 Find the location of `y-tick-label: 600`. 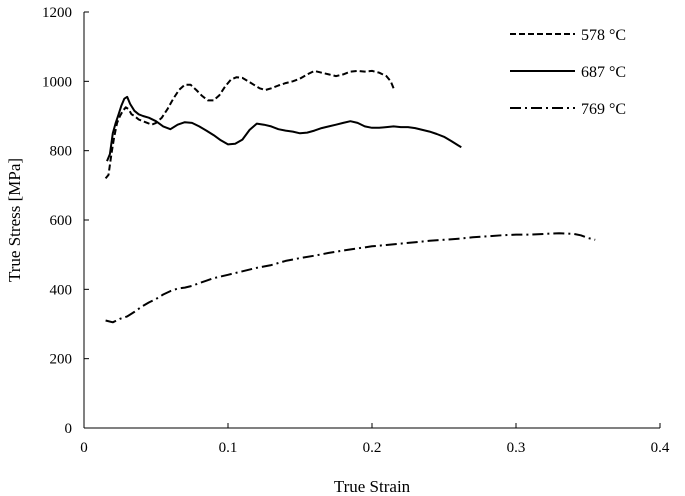

y-tick-label: 600 is located at coordinates (61, 221).